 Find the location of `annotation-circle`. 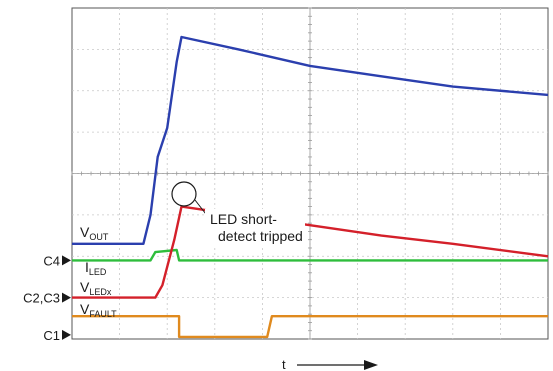

annotation-circle is located at coordinates (184, 194).